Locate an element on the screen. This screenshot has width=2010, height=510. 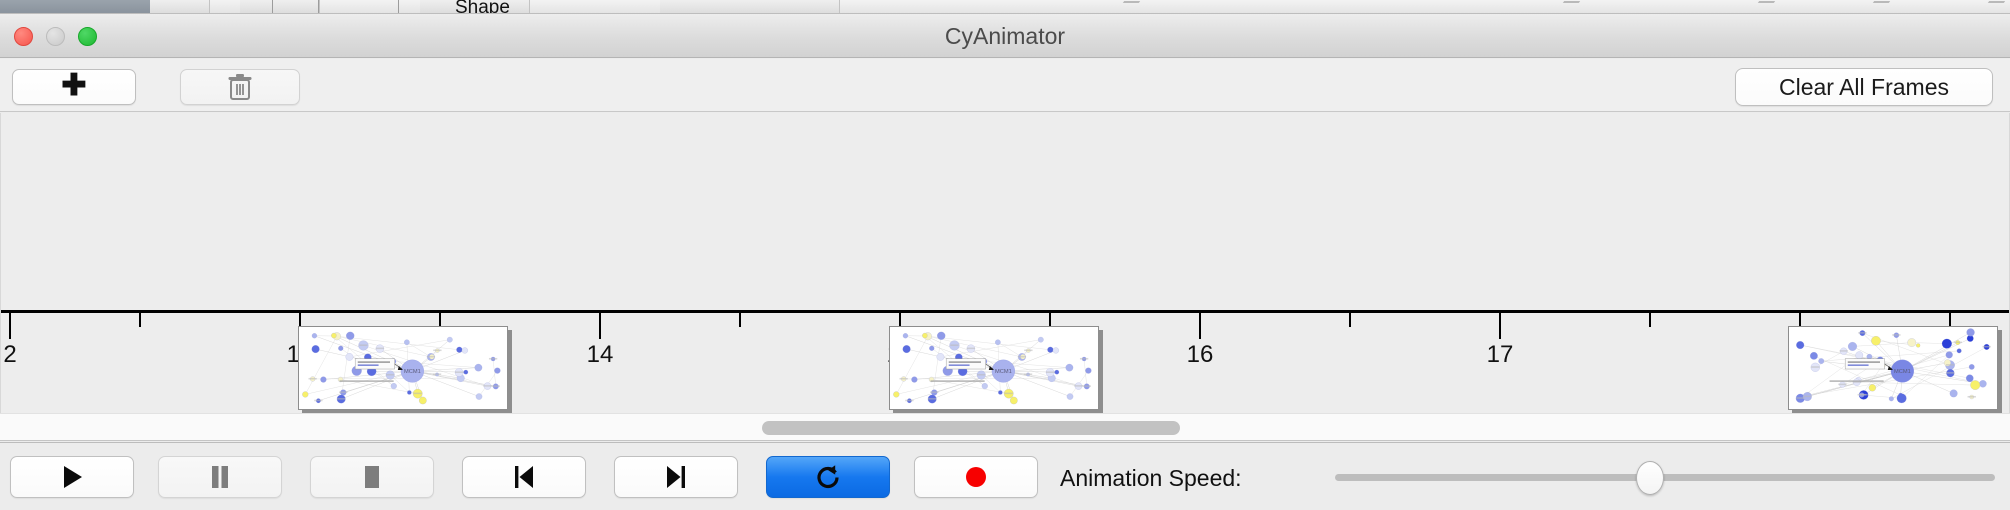
add-frame-button: ✚ is located at coordinates (74, 87).